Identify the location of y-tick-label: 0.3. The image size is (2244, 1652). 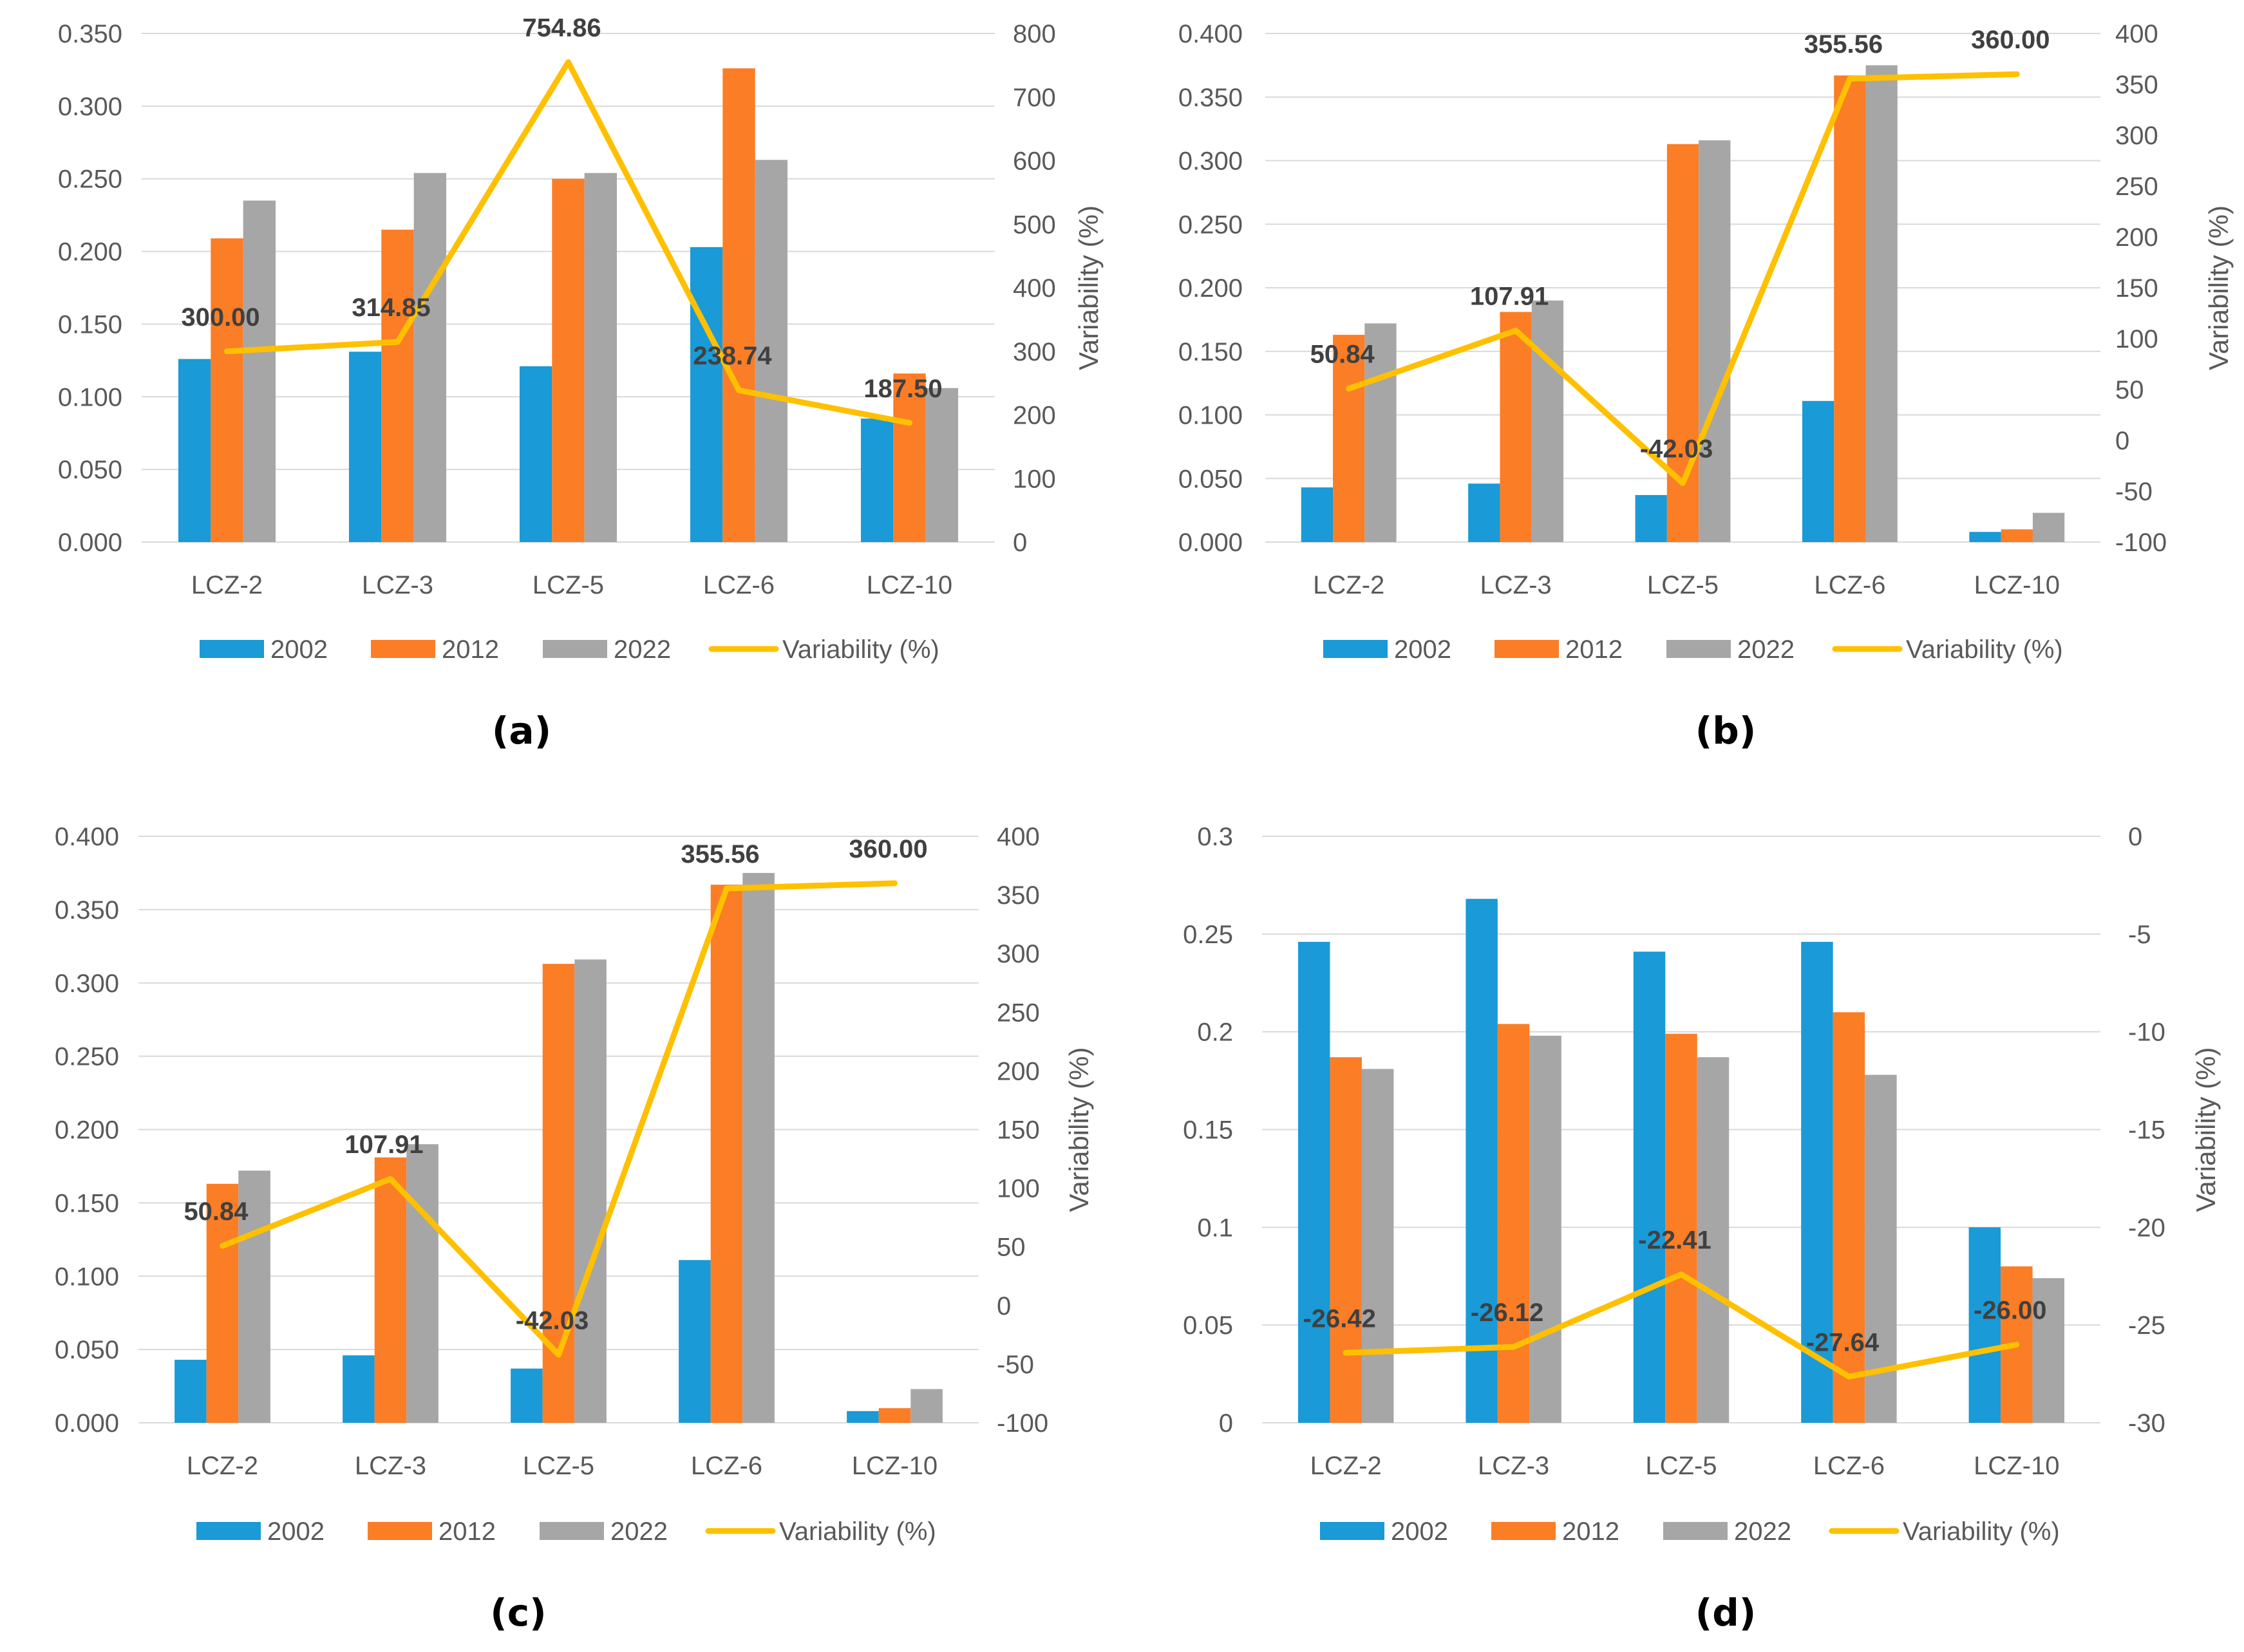
(1215, 837).